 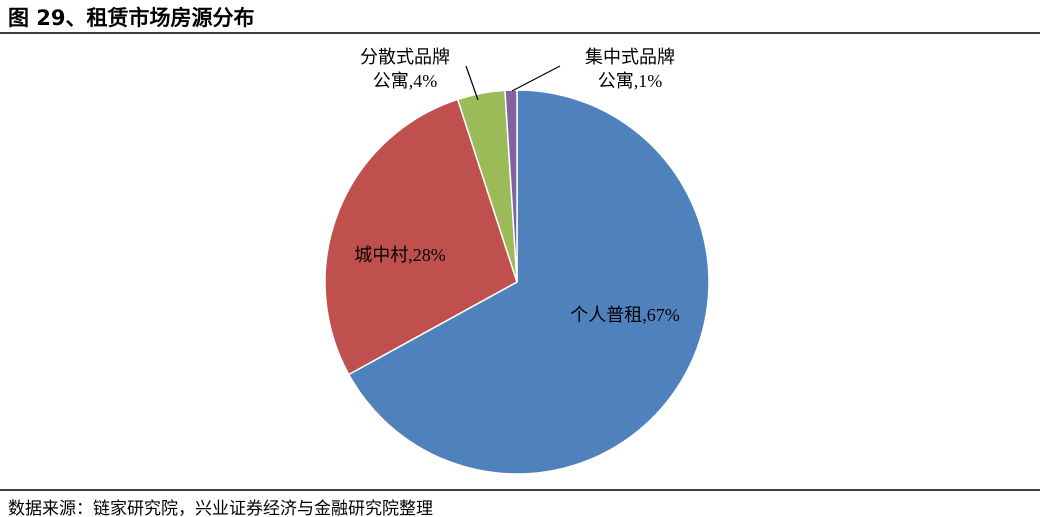 I want to click on data-label: 分散式品牌公寓,4%, so click(x=405, y=69).